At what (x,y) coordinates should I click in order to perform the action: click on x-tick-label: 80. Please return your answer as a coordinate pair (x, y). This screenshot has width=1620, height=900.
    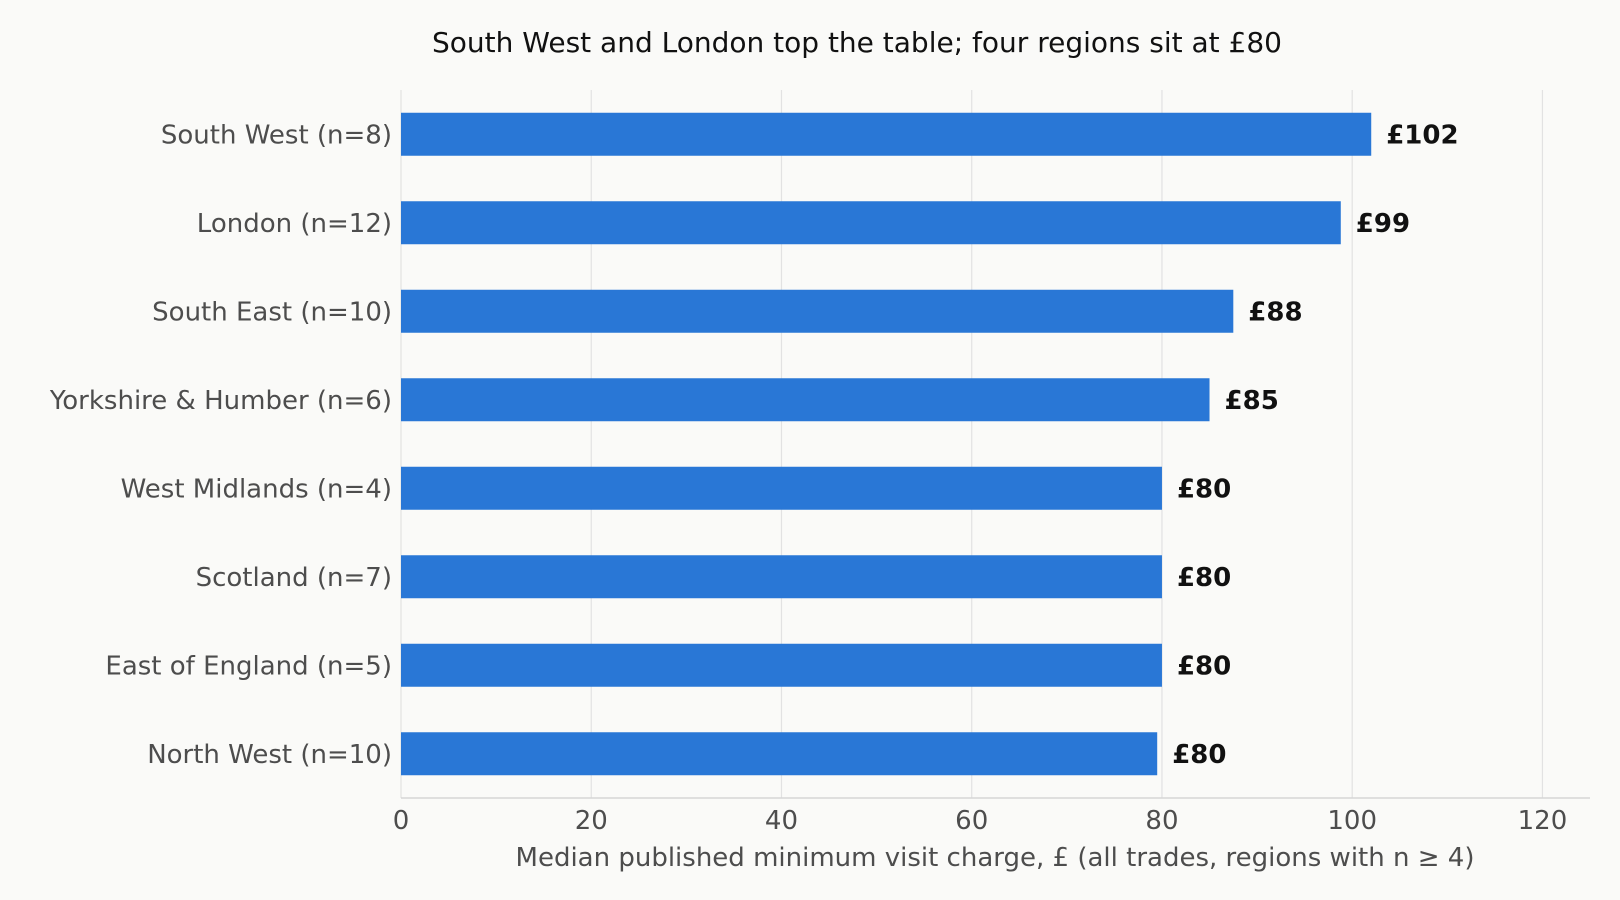
    Looking at the image, I should click on (1161, 821).